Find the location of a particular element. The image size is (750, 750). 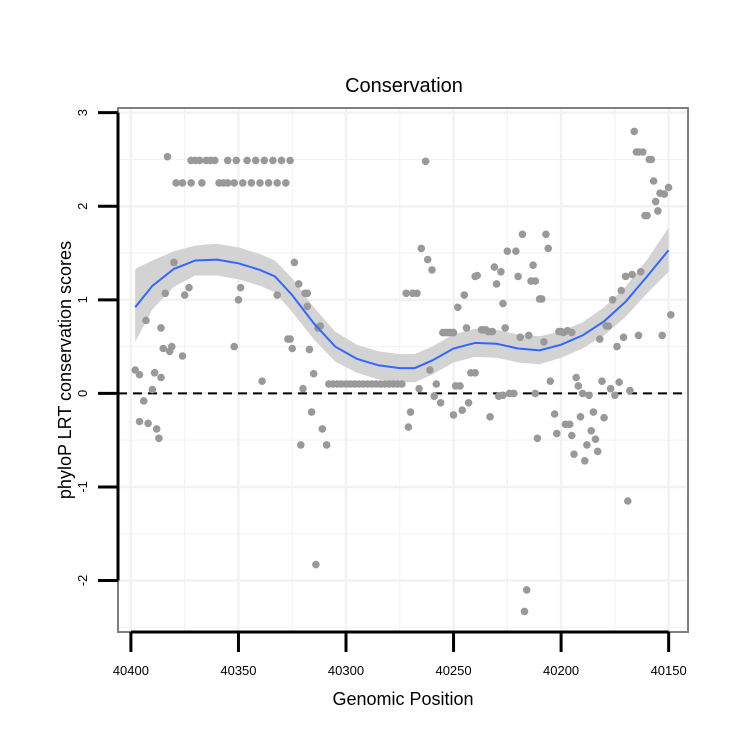

y-tick-label: 1 is located at coordinates (82, 299).